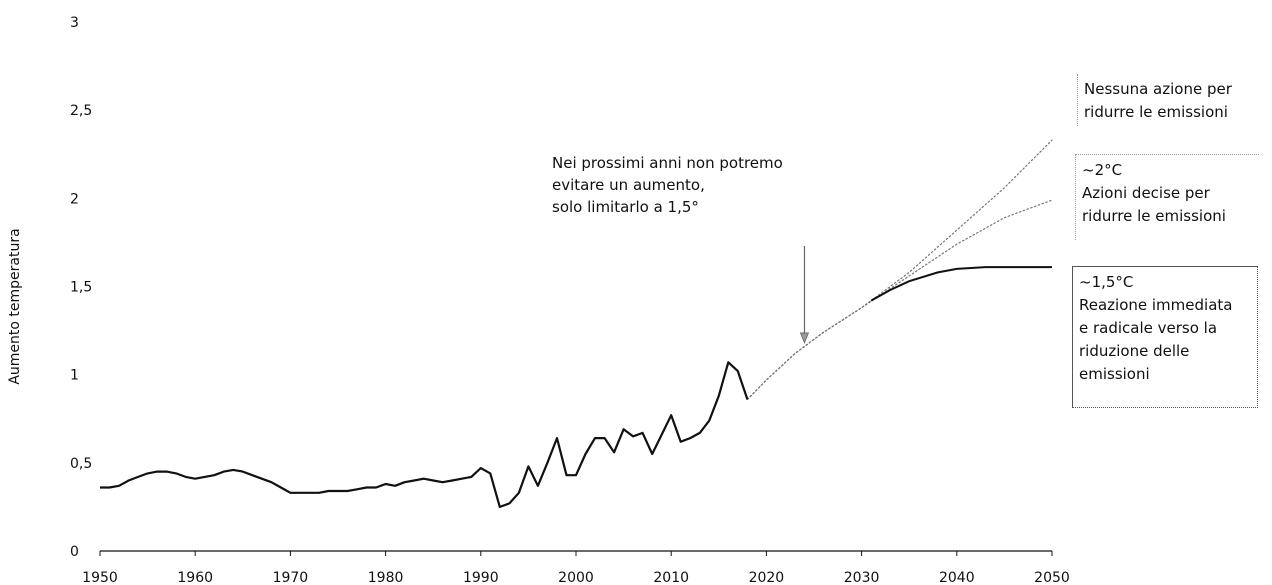  What do you see at coordinates (195, 577) in the screenshot?
I see `x-tick-label-1960: 1960` at bounding box center [195, 577].